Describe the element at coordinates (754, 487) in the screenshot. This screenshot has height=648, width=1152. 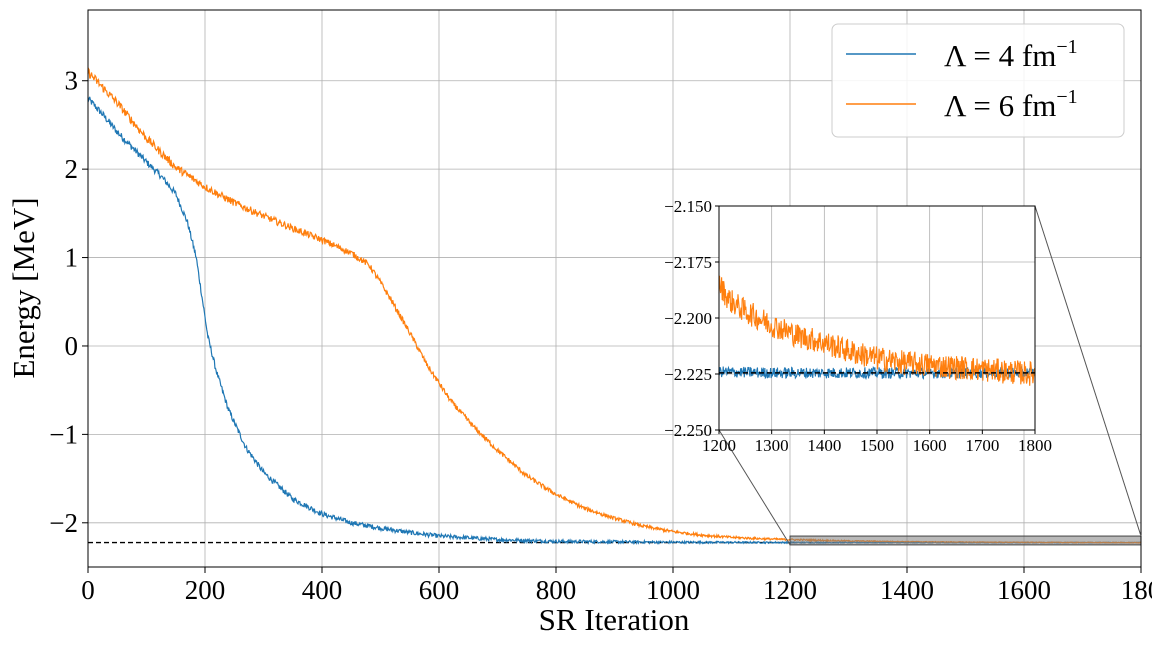
I see `zoom-connector-left` at that location.